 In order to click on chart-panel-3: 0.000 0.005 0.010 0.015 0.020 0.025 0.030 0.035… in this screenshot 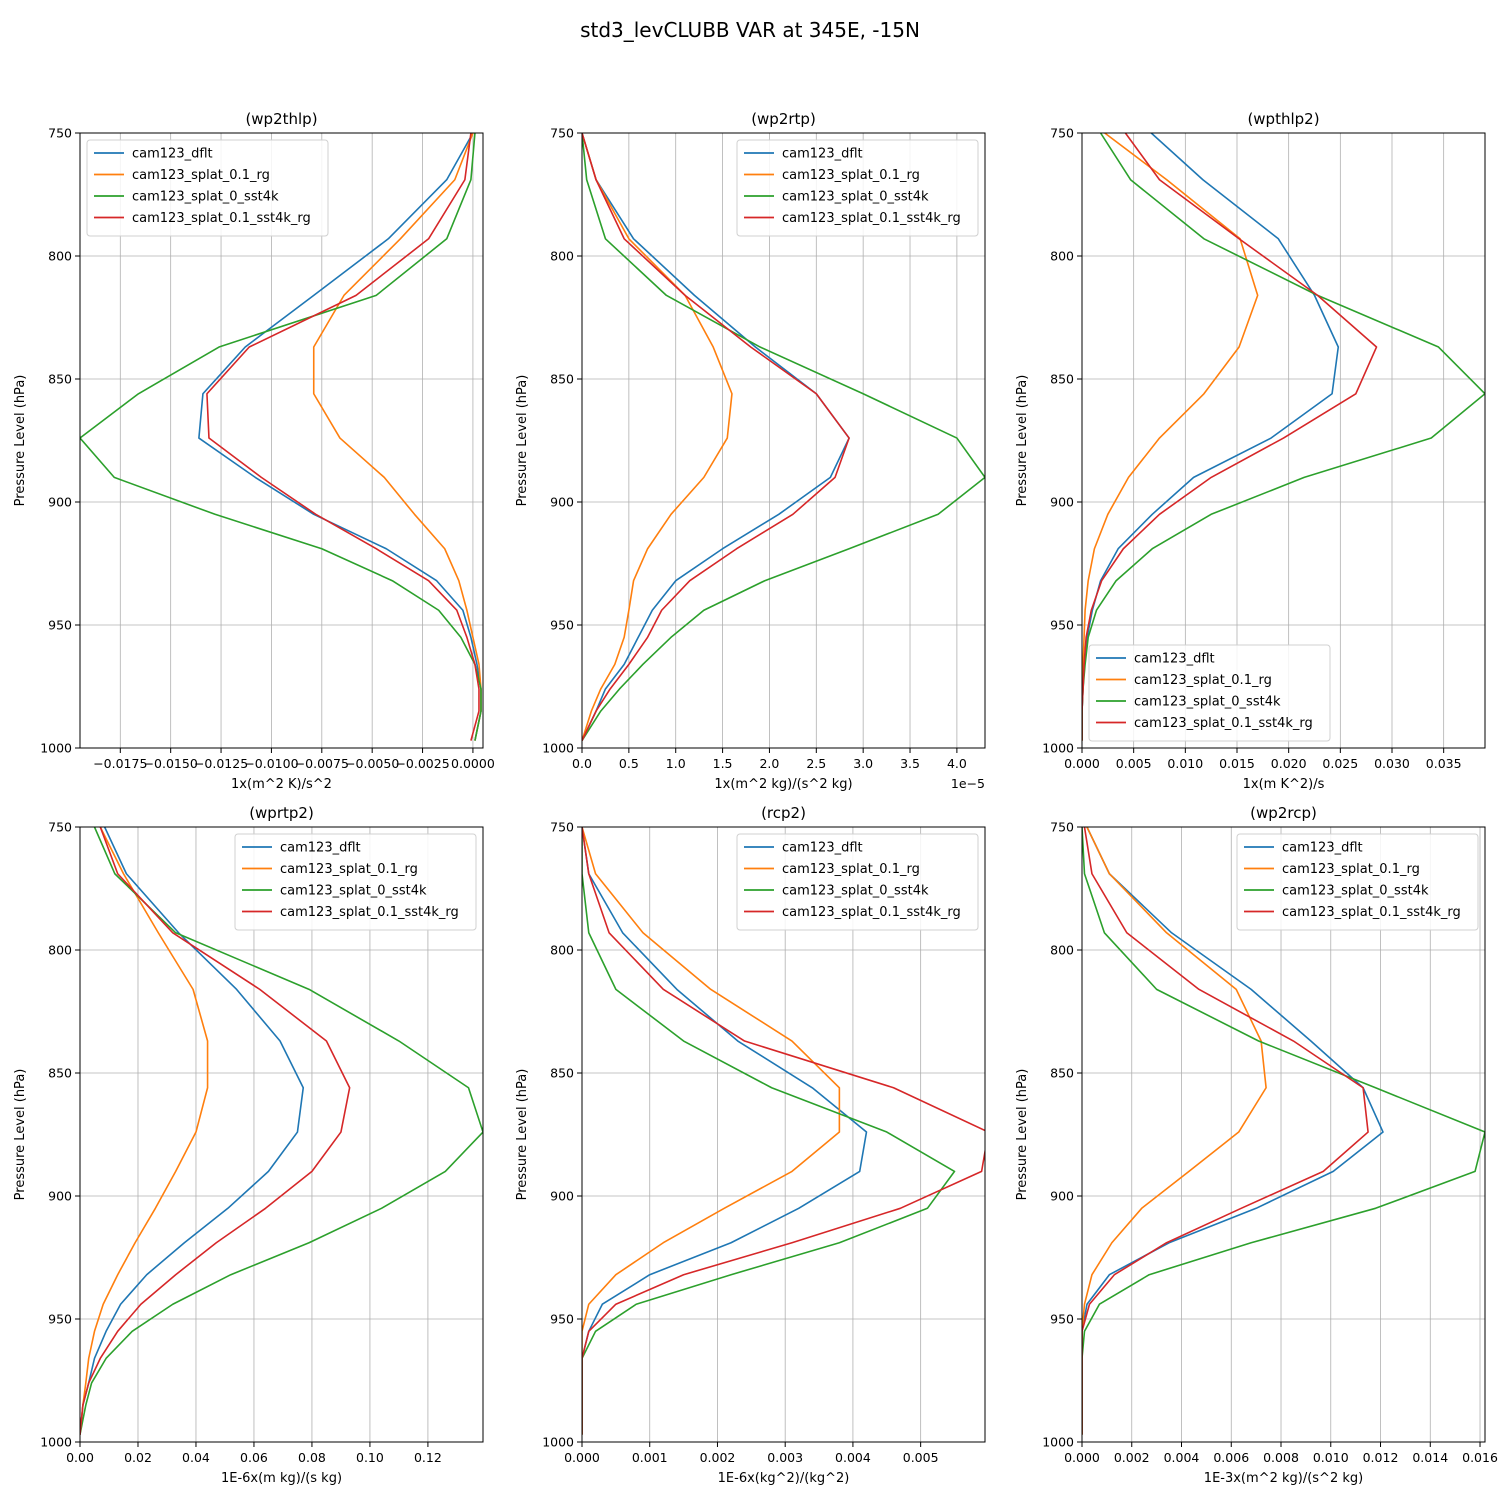, I will do `click(1250, 451)`.